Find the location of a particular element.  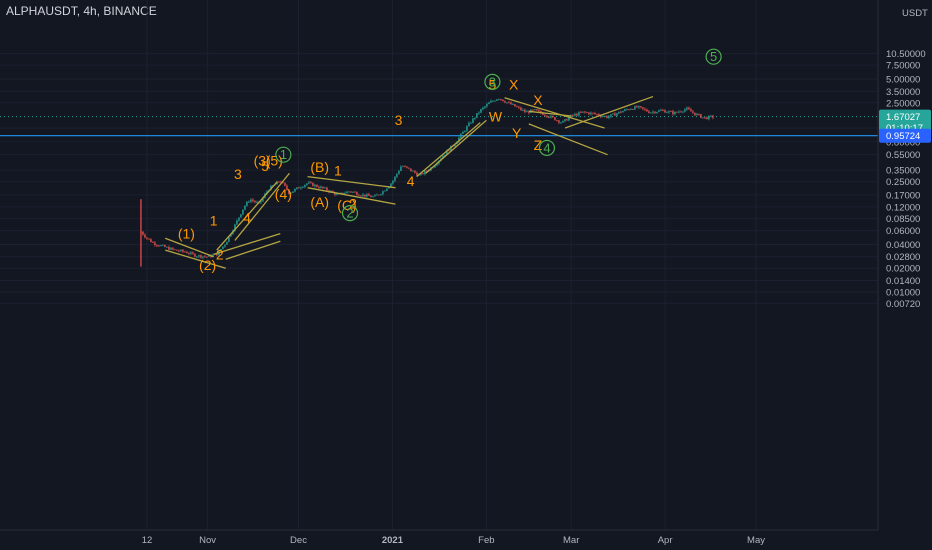

wave-label: 5 is located at coordinates (265, 166).